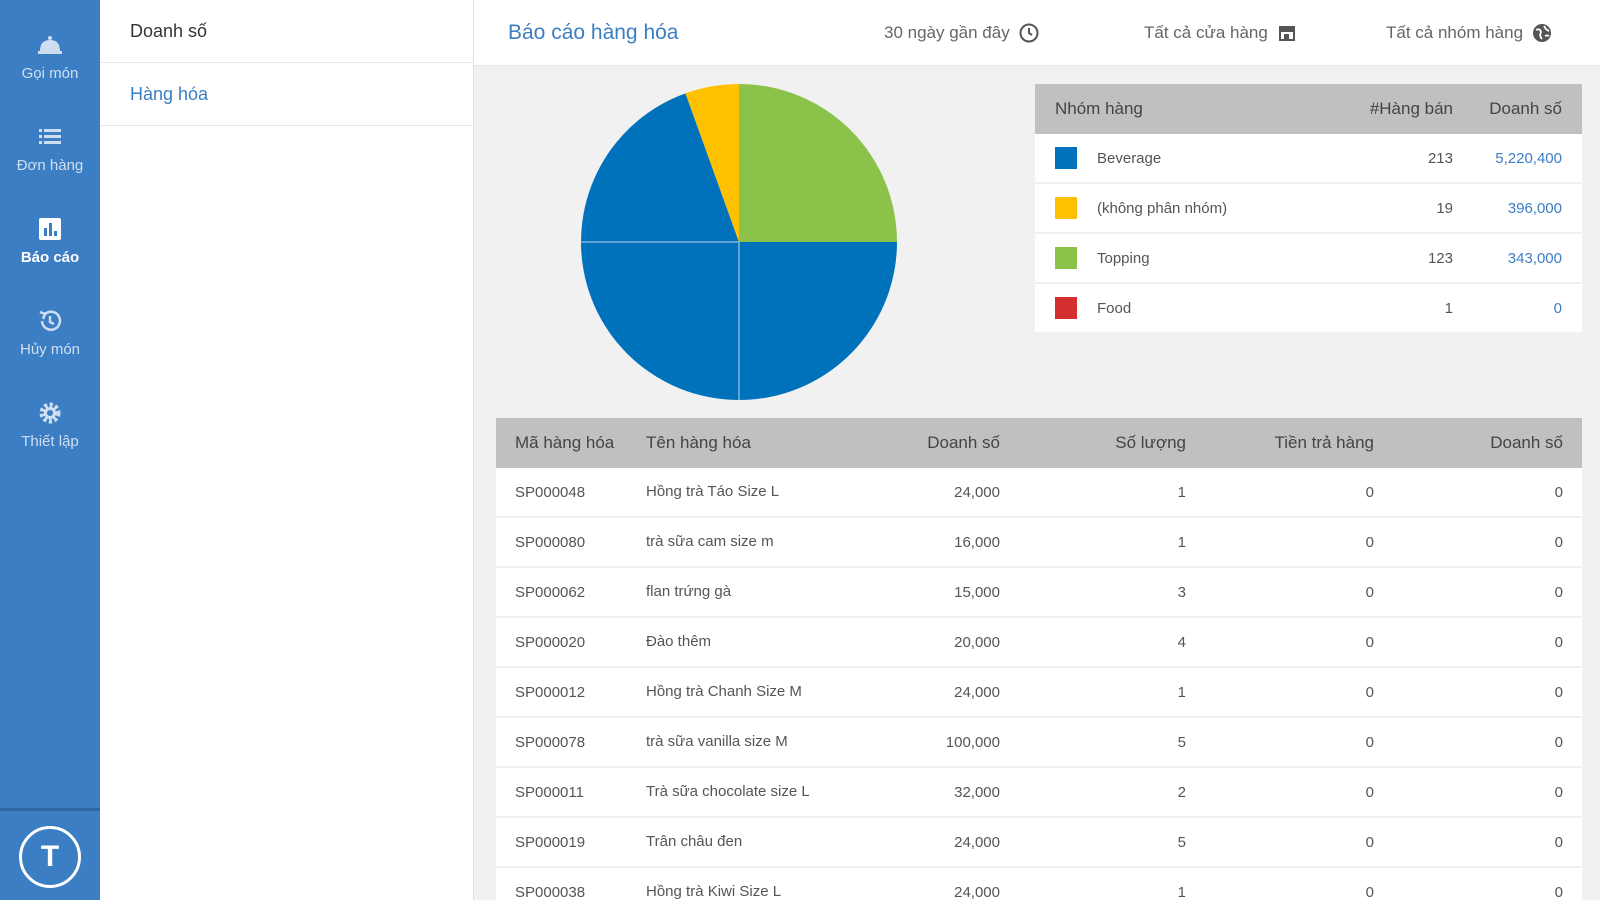 Image resolution: width=1600 pixels, height=900 pixels. Describe the element at coordinates (50, 332) in the screenshot. I see `nav-item-huy-mon: Hủy món` at that location.